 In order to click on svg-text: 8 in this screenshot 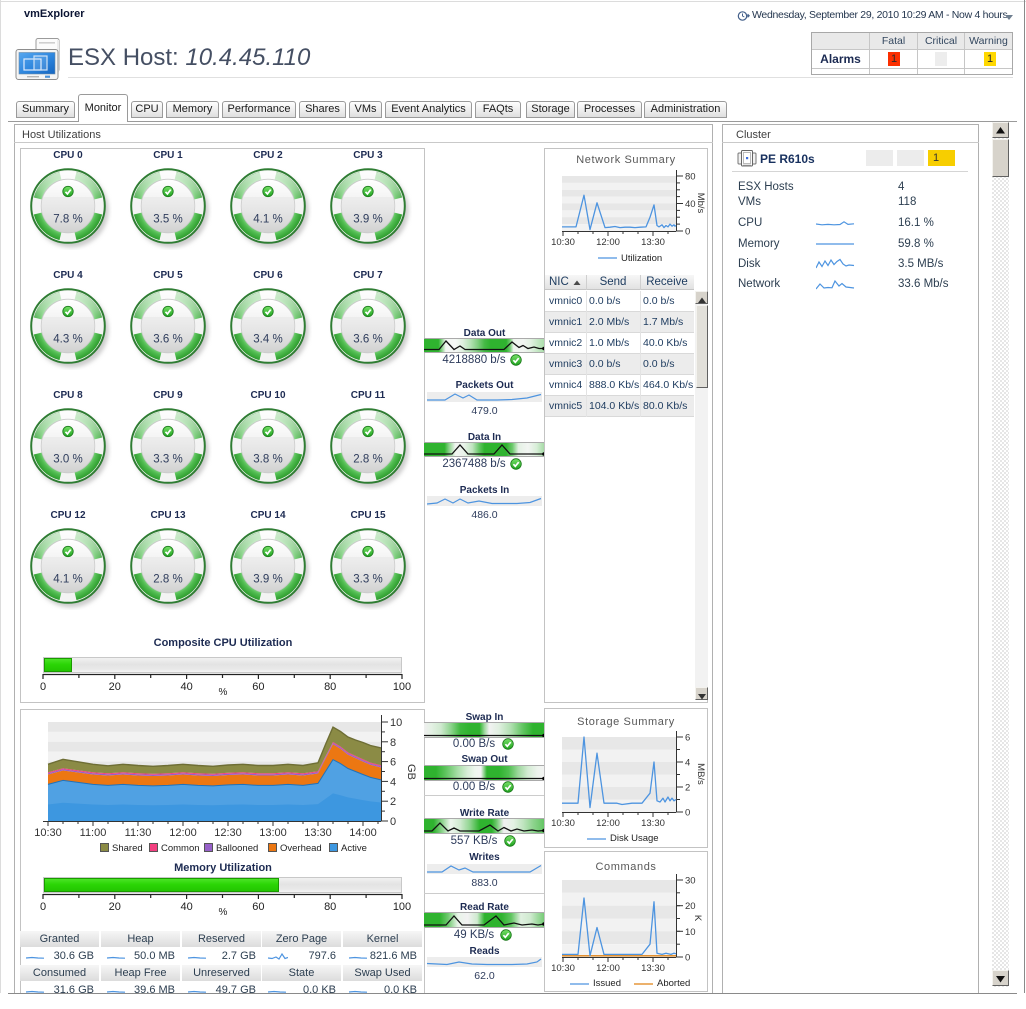, I will do `click(393, 743)`.